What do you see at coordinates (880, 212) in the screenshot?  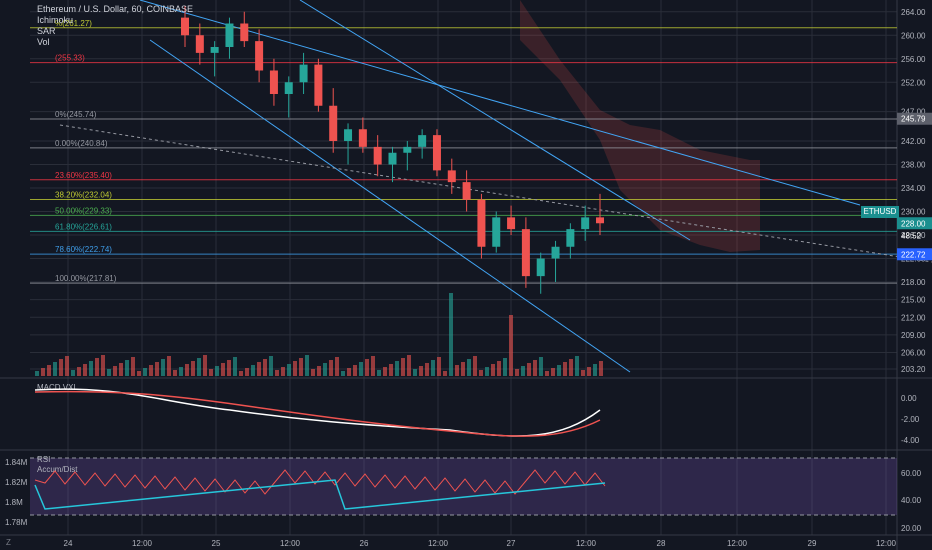 I see `symbol-badge: ETHUSD` at bounding box center [880, 212].